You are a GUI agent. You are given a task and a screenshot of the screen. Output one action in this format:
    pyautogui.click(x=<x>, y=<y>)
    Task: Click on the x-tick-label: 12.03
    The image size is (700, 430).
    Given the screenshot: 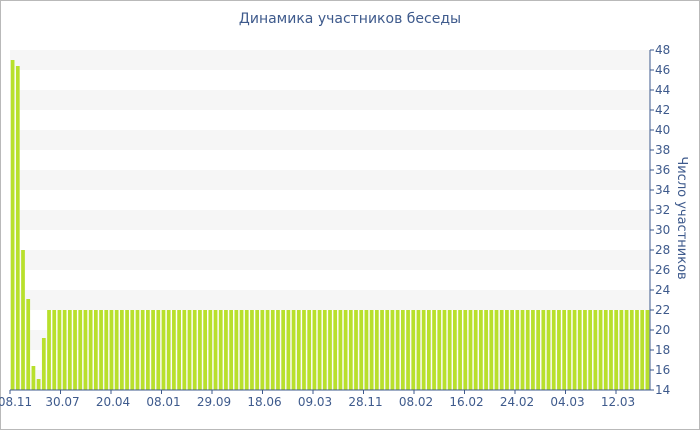 What is the action you would take?
    pyautogui.click(x=618, y=402)
    